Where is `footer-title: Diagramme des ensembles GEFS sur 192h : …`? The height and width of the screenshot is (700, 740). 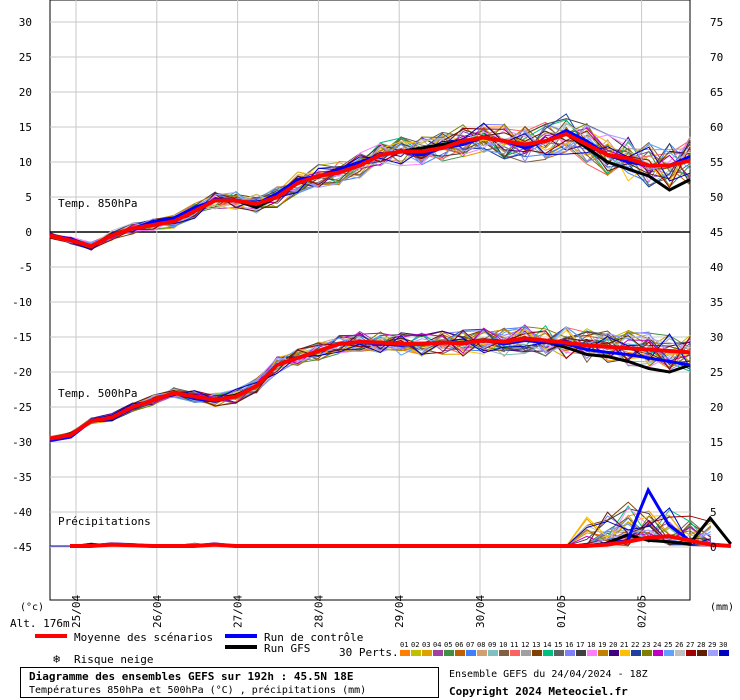 footer-title: Diagramme des ensembles GEFS sur 192h : … is located at coordinates (191, 676).